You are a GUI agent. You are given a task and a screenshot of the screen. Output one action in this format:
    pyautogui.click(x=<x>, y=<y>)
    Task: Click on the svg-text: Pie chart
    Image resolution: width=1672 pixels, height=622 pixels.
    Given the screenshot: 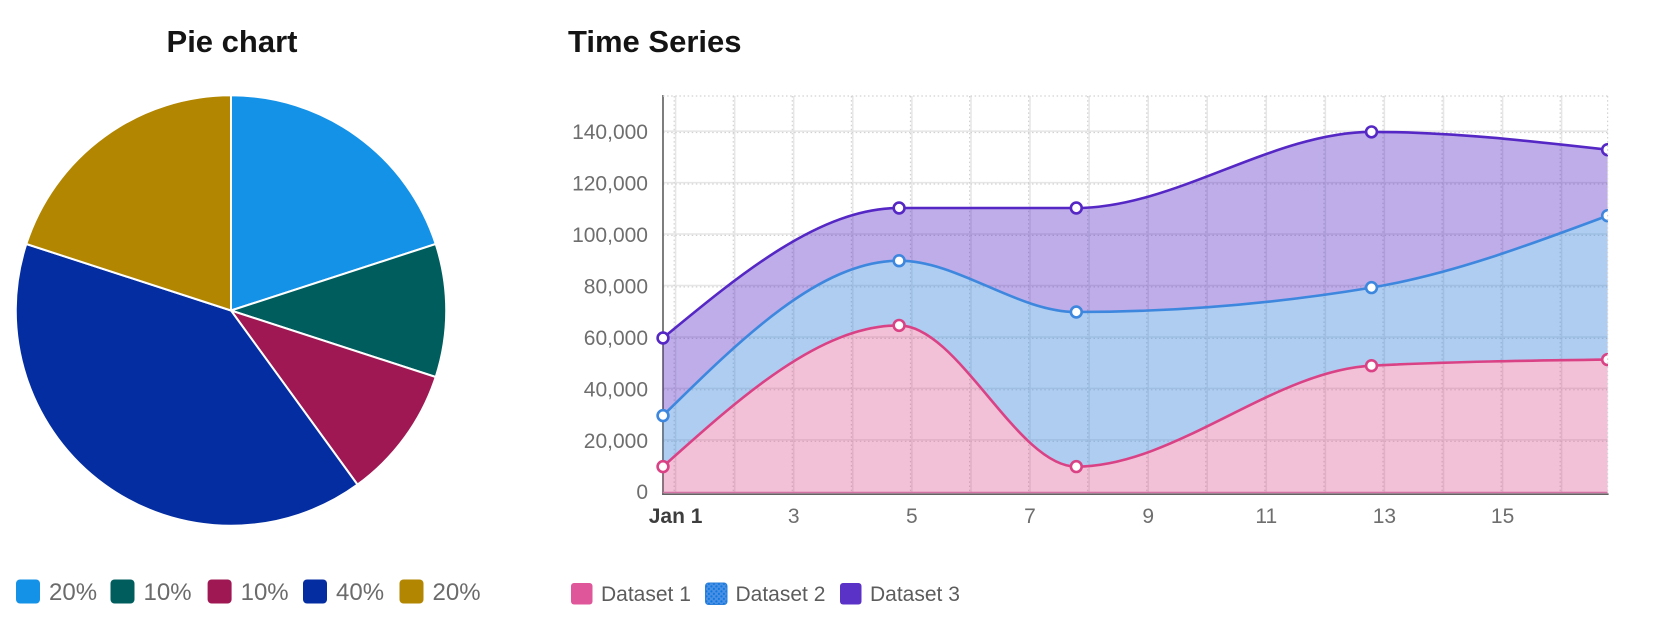 What is the action you would take?
    pyautogui.click(x=232, y=41)
    